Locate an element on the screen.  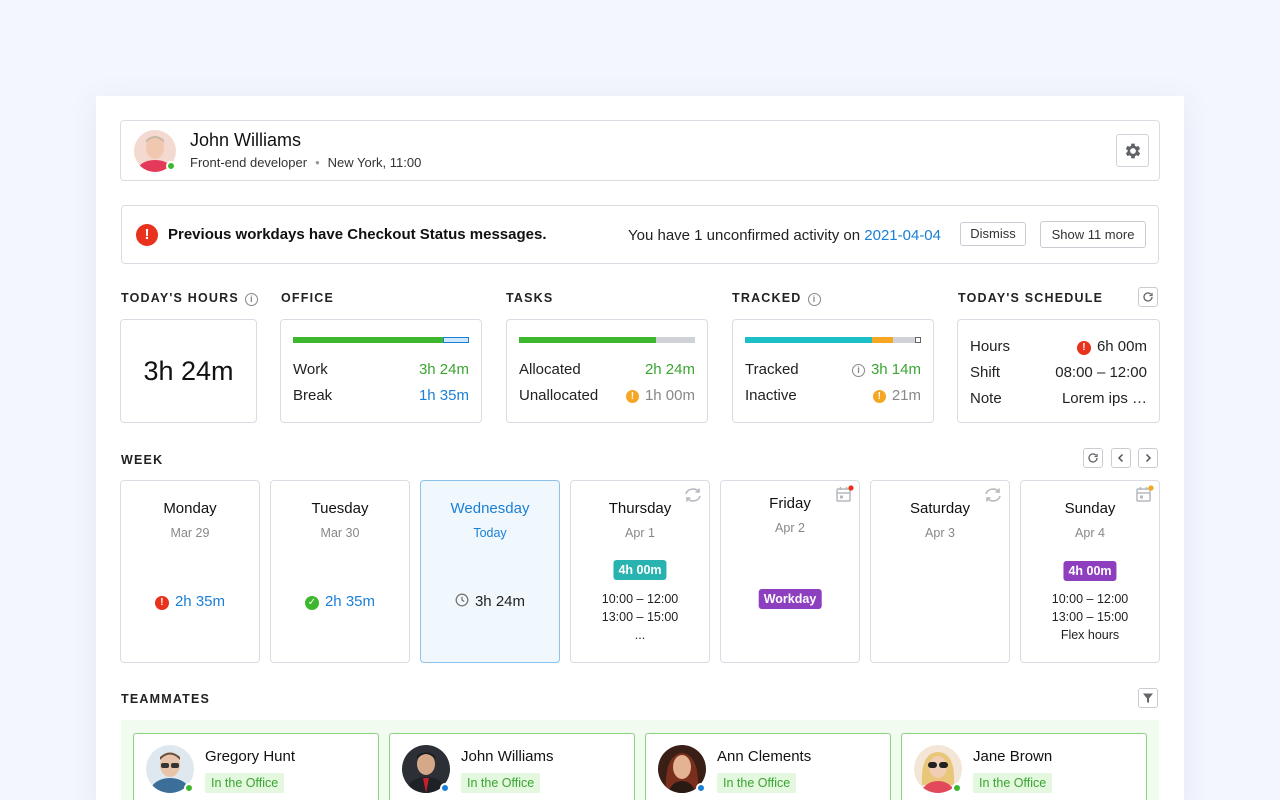
user-avatar is located at coordinates (155, 151).